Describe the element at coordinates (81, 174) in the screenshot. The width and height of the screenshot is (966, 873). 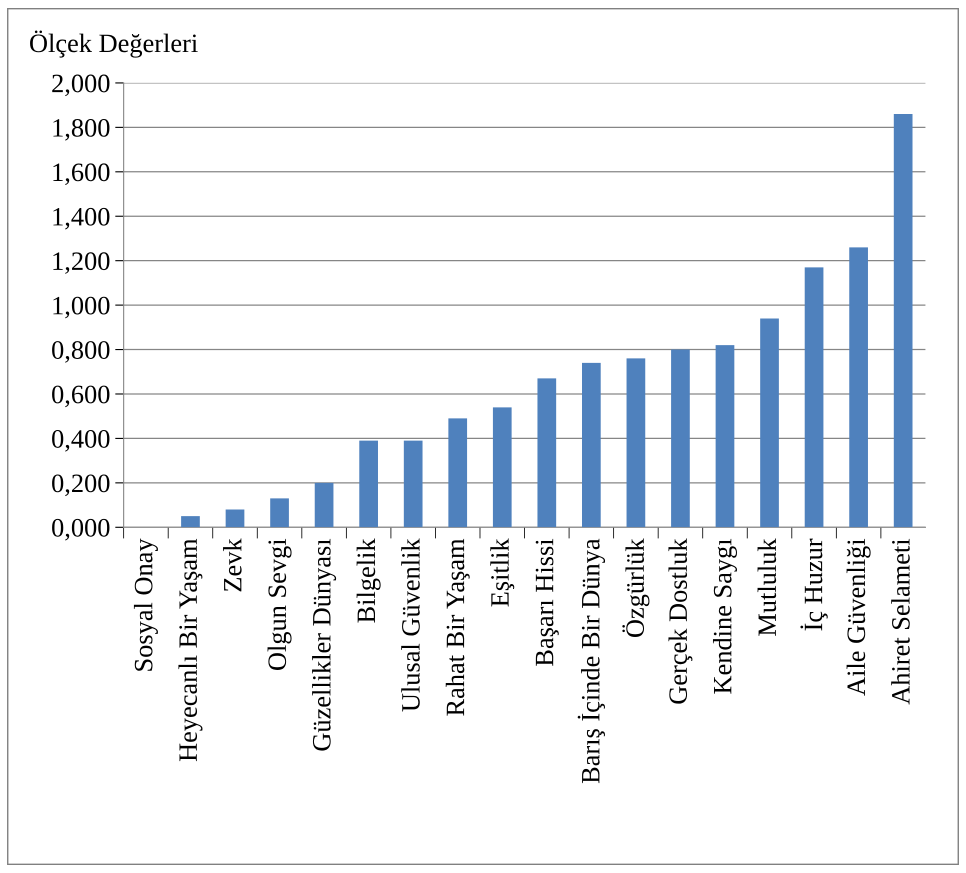
I see `y-tick-label: 1,600` at that location.